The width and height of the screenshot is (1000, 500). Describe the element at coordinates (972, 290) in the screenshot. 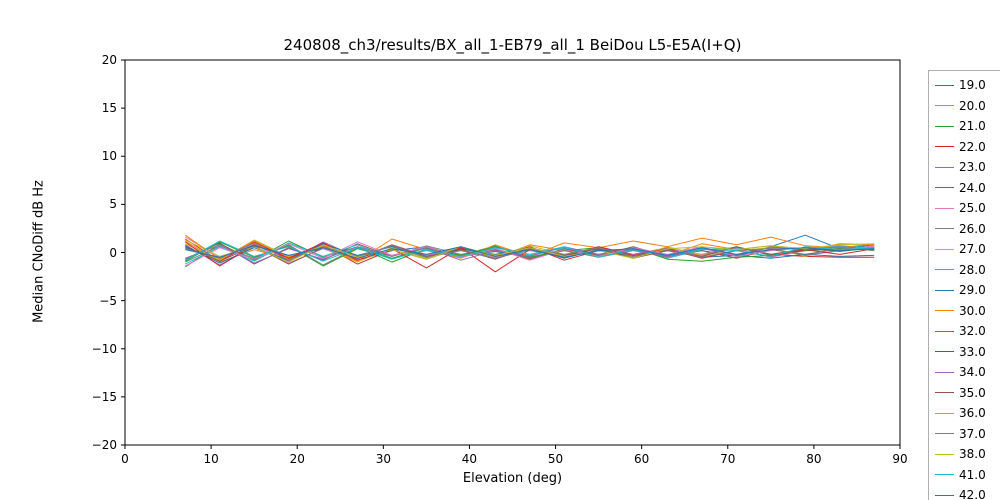

I see `legend-label: 29.0` at that location.